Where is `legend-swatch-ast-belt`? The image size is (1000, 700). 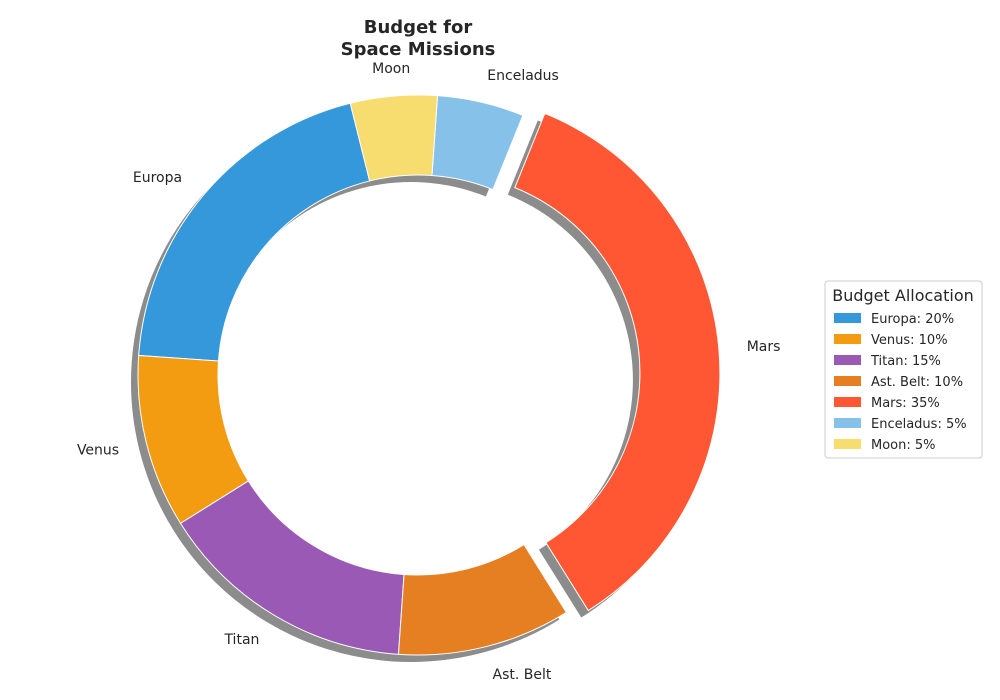 legend-swatch-ast-belt is located at coordinates (847, 381).